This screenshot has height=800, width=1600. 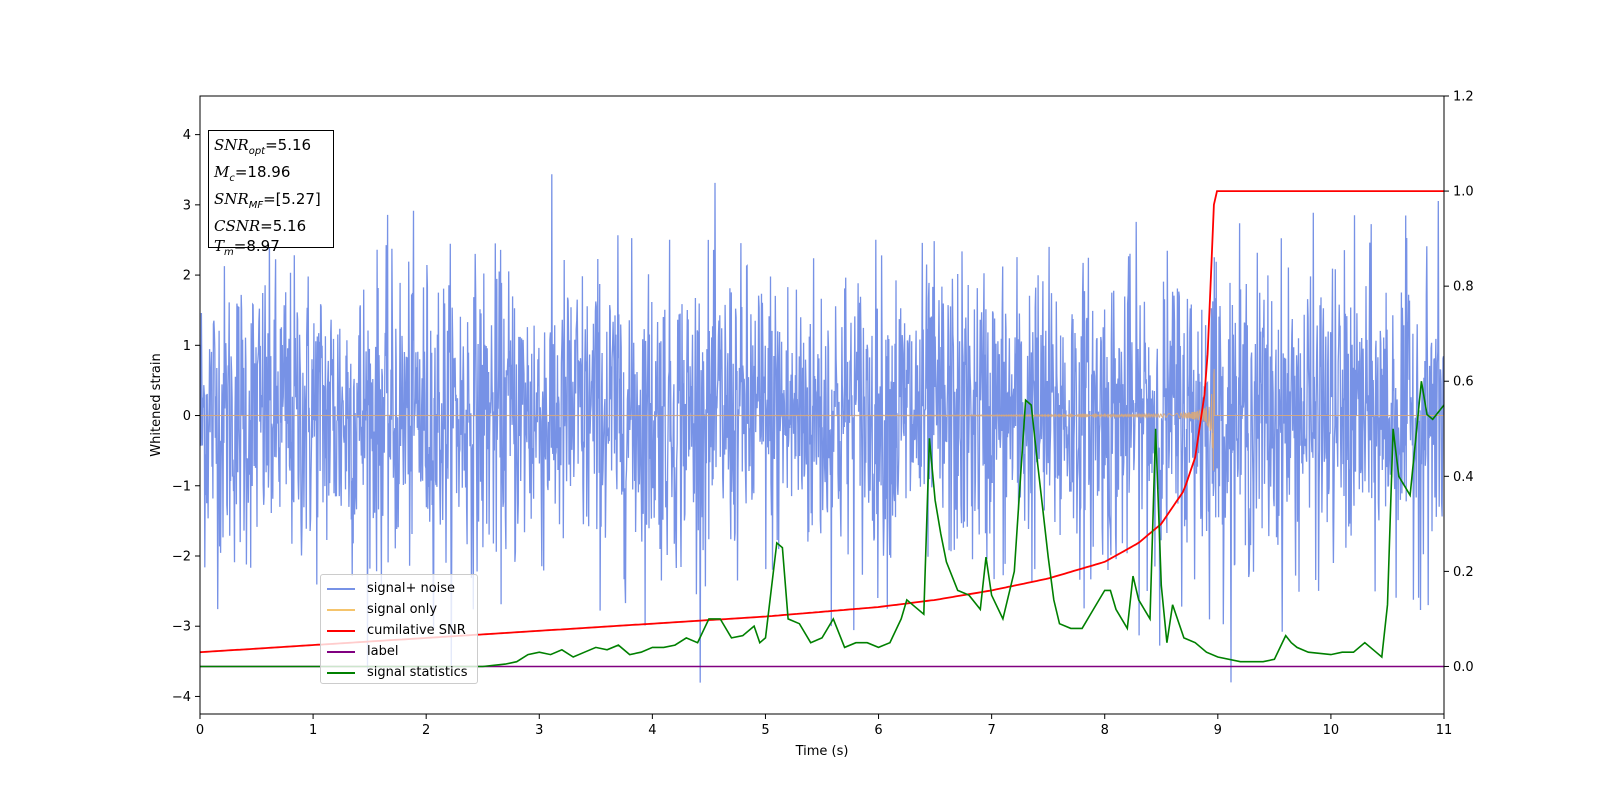 I want to click on stats-row: SNRopt=5.16, so click(x=263, y=146).